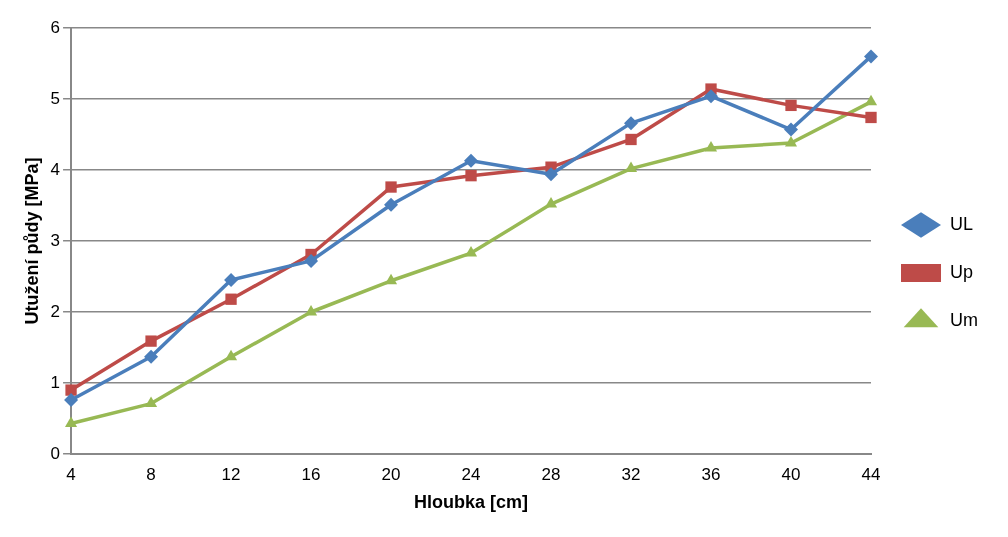 This screenshot has height=537, width=1008. What do you see at coordinates (391, 474) in the screenshot?
I see `x-tick-label: 20` at bounding box center [391, 474].